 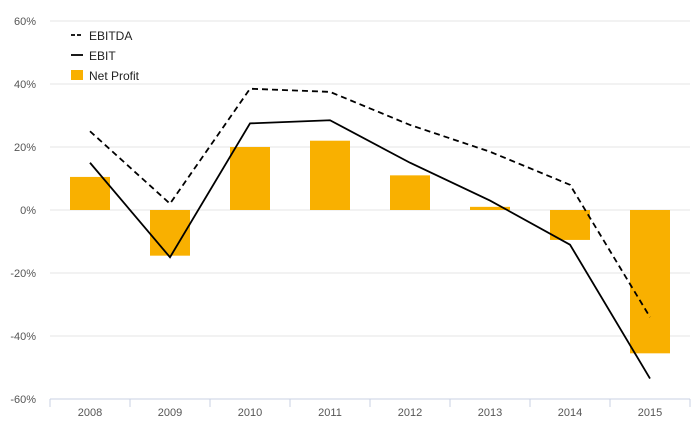 What do you see at coordinates (25, 22) in the screenshot?
I see `y-tick-label: 60%` at bounding box center [25, 22].